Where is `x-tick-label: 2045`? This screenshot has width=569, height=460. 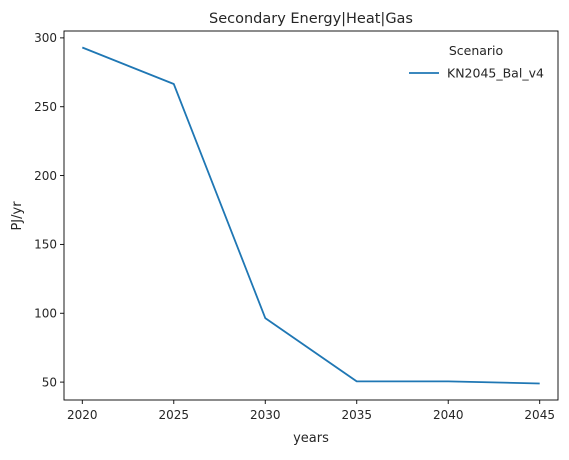
x-tick-label: 2045 is located at coordinates (539, 415).